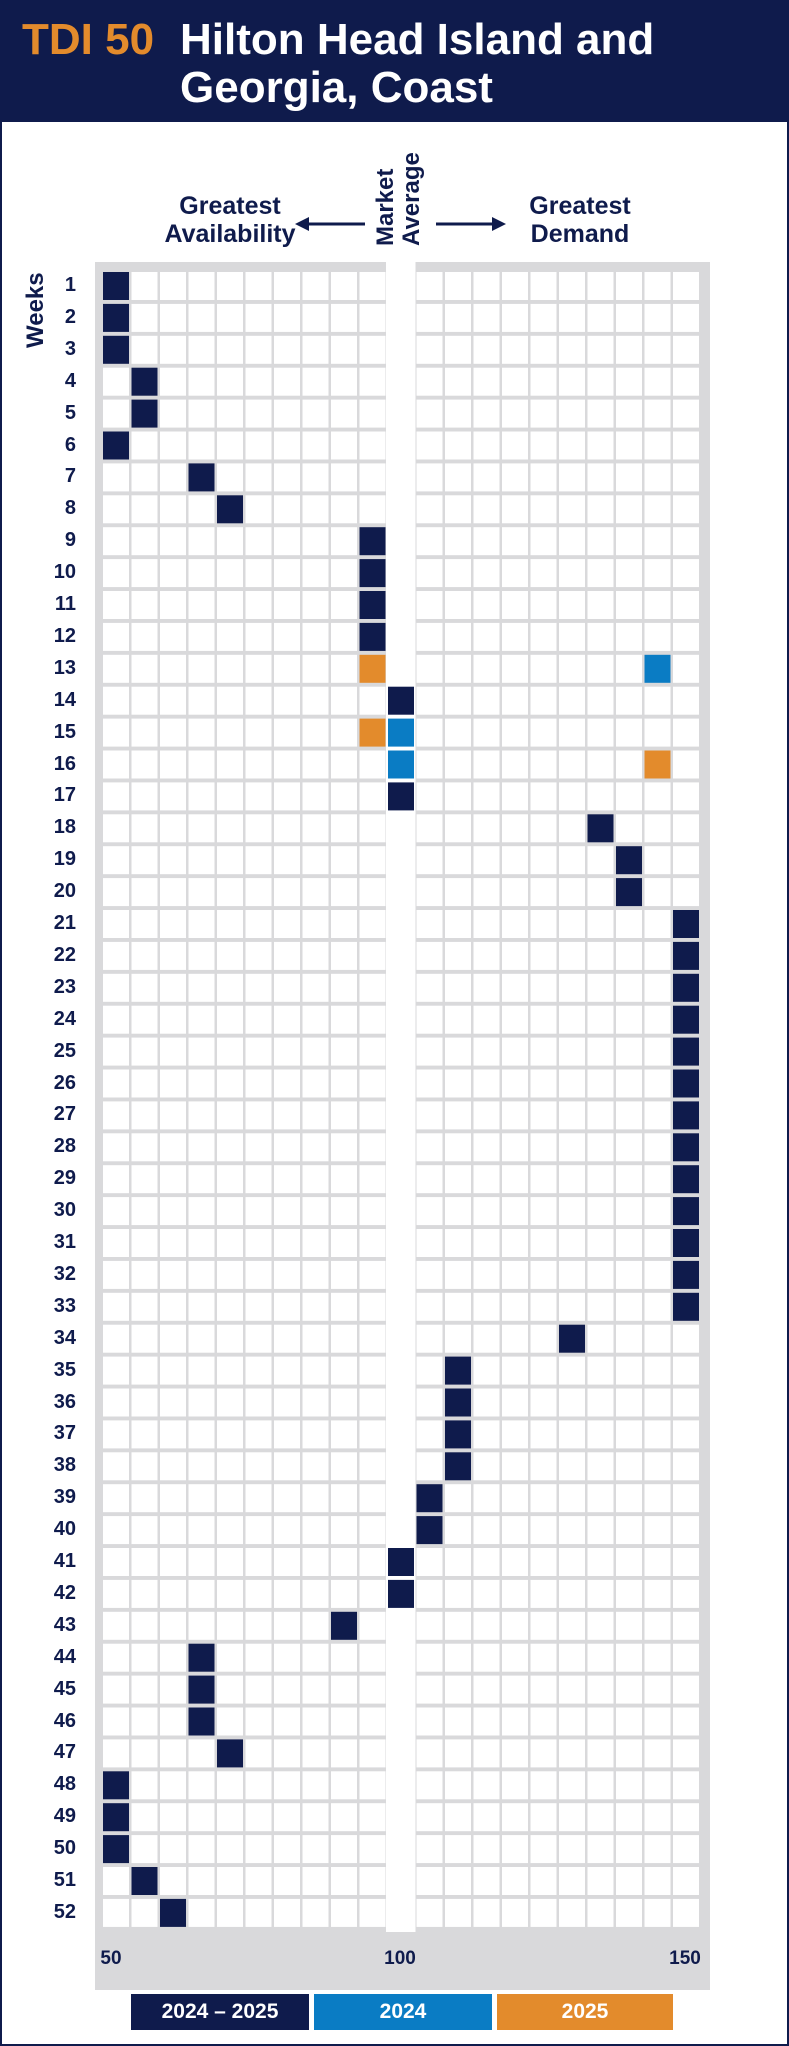  What do you see at coordinates (88, 39) in the screenshot?
I see `tdi-label: TDI 50` at bounding box center [88, 39].